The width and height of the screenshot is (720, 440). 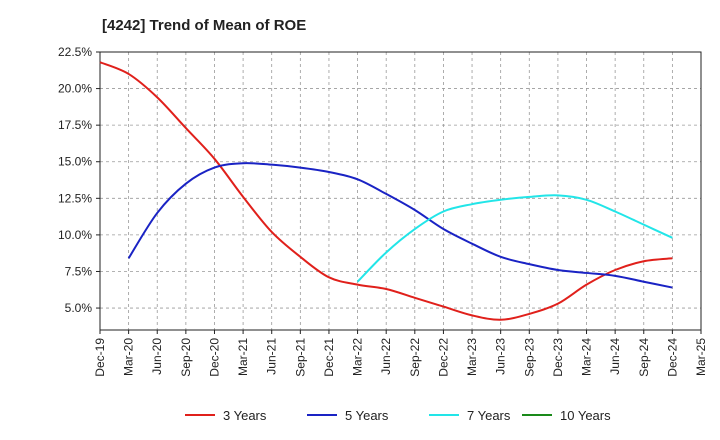 I want to click on y-tick-label: 5.0%, so click(x=79, y=308).